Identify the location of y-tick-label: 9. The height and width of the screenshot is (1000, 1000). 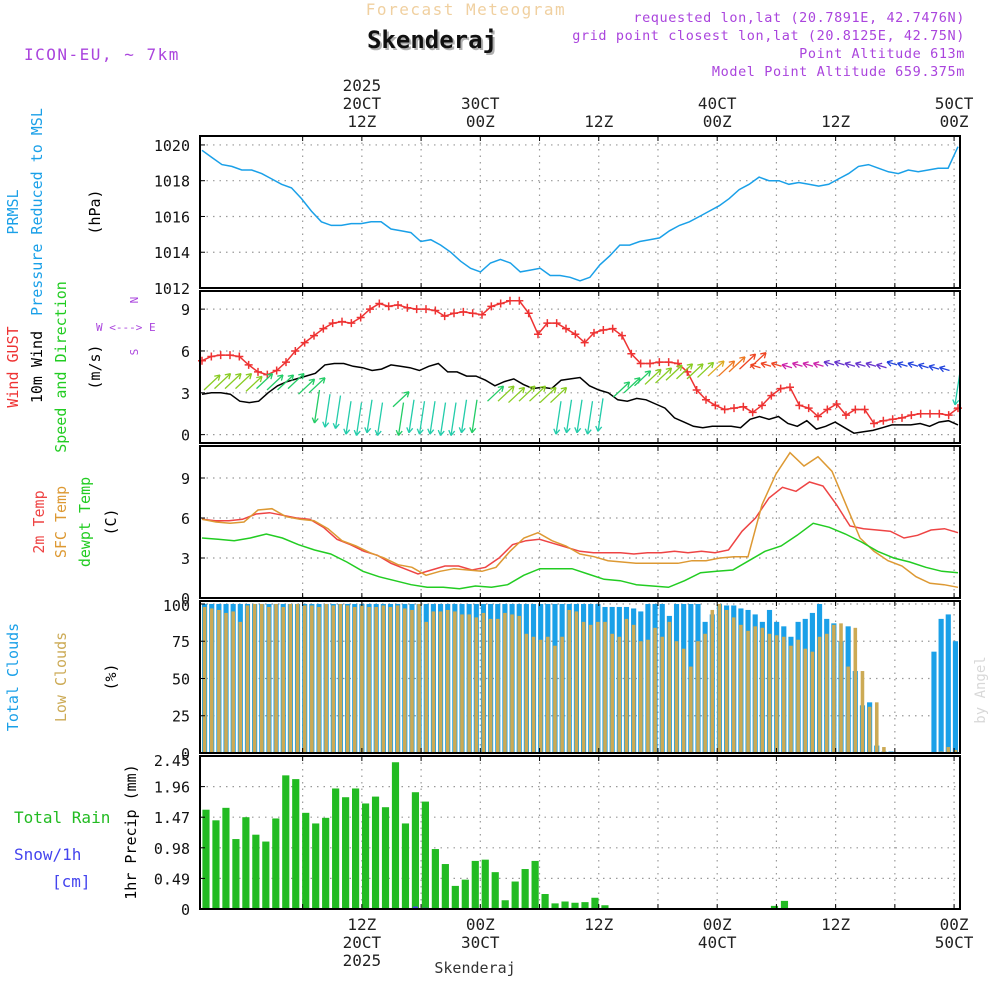
(185, 479).